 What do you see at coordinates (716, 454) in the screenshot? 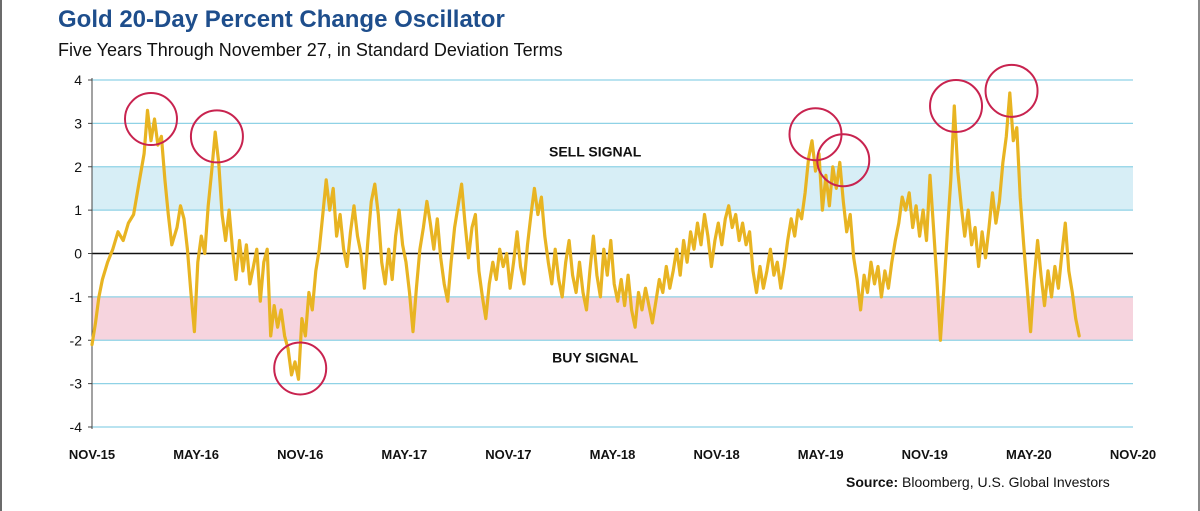
I see `x-tick-label: NOV-18` at bounding box center [716, 454].